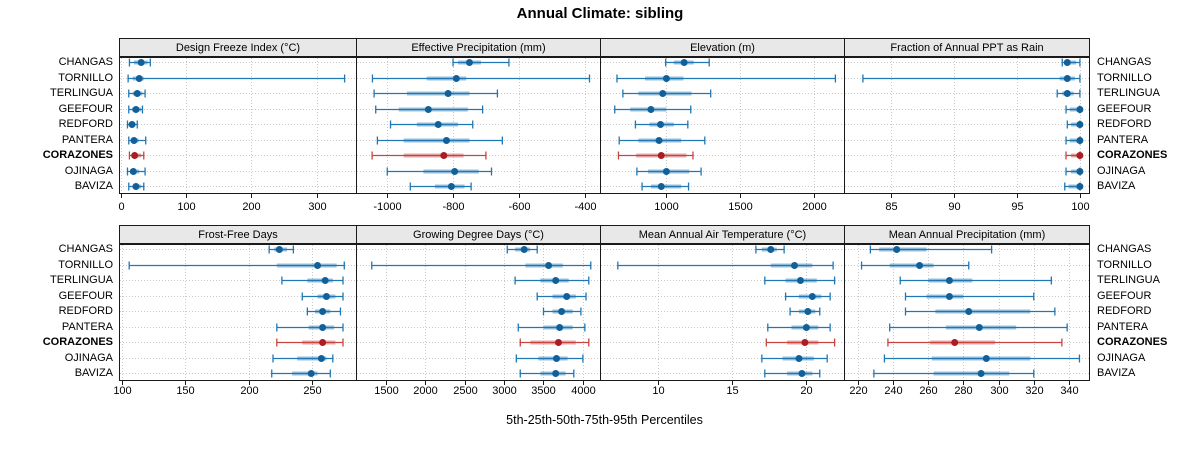 This screenshot has width=1200, height=450. What do you see at coordinates (425, 391) in the screenshot?
I see `tick-label: 2000` at bounding box center [425, 391].